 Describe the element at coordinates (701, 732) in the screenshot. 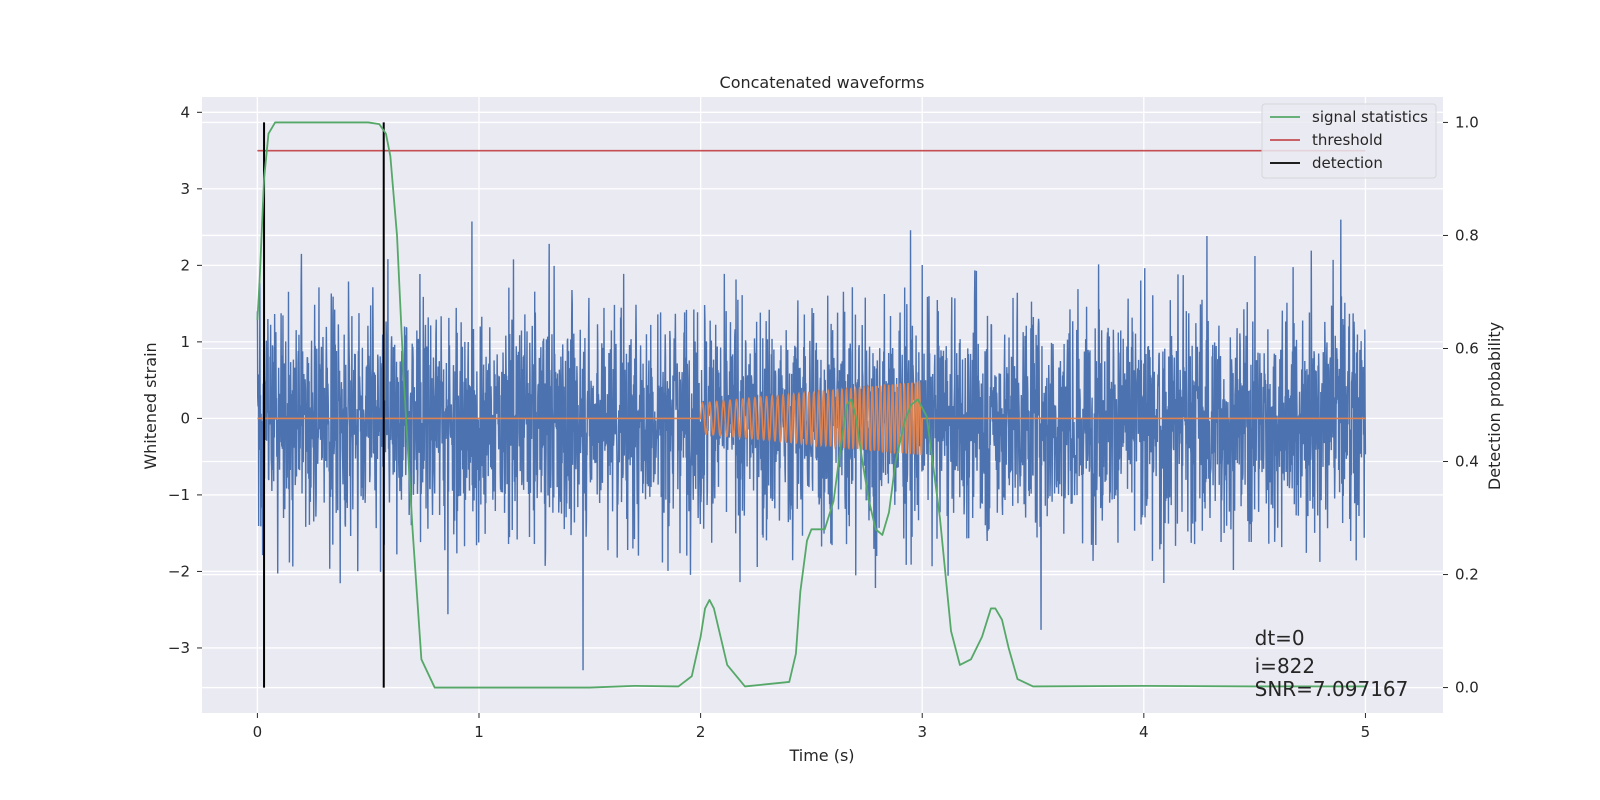

I see `x-tick-label: 2` at that location.